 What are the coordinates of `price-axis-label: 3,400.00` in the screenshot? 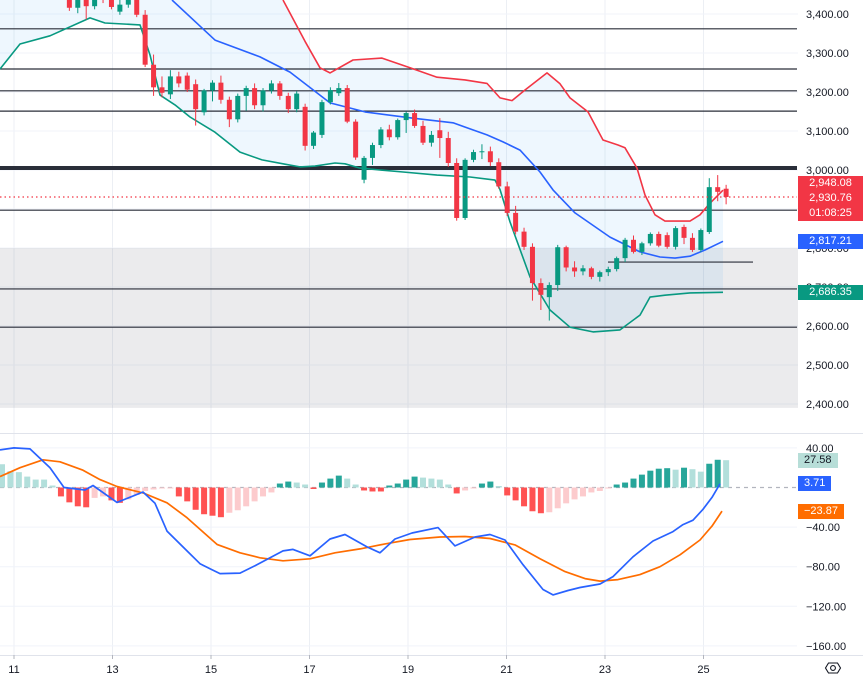 It's located at (827, 15).